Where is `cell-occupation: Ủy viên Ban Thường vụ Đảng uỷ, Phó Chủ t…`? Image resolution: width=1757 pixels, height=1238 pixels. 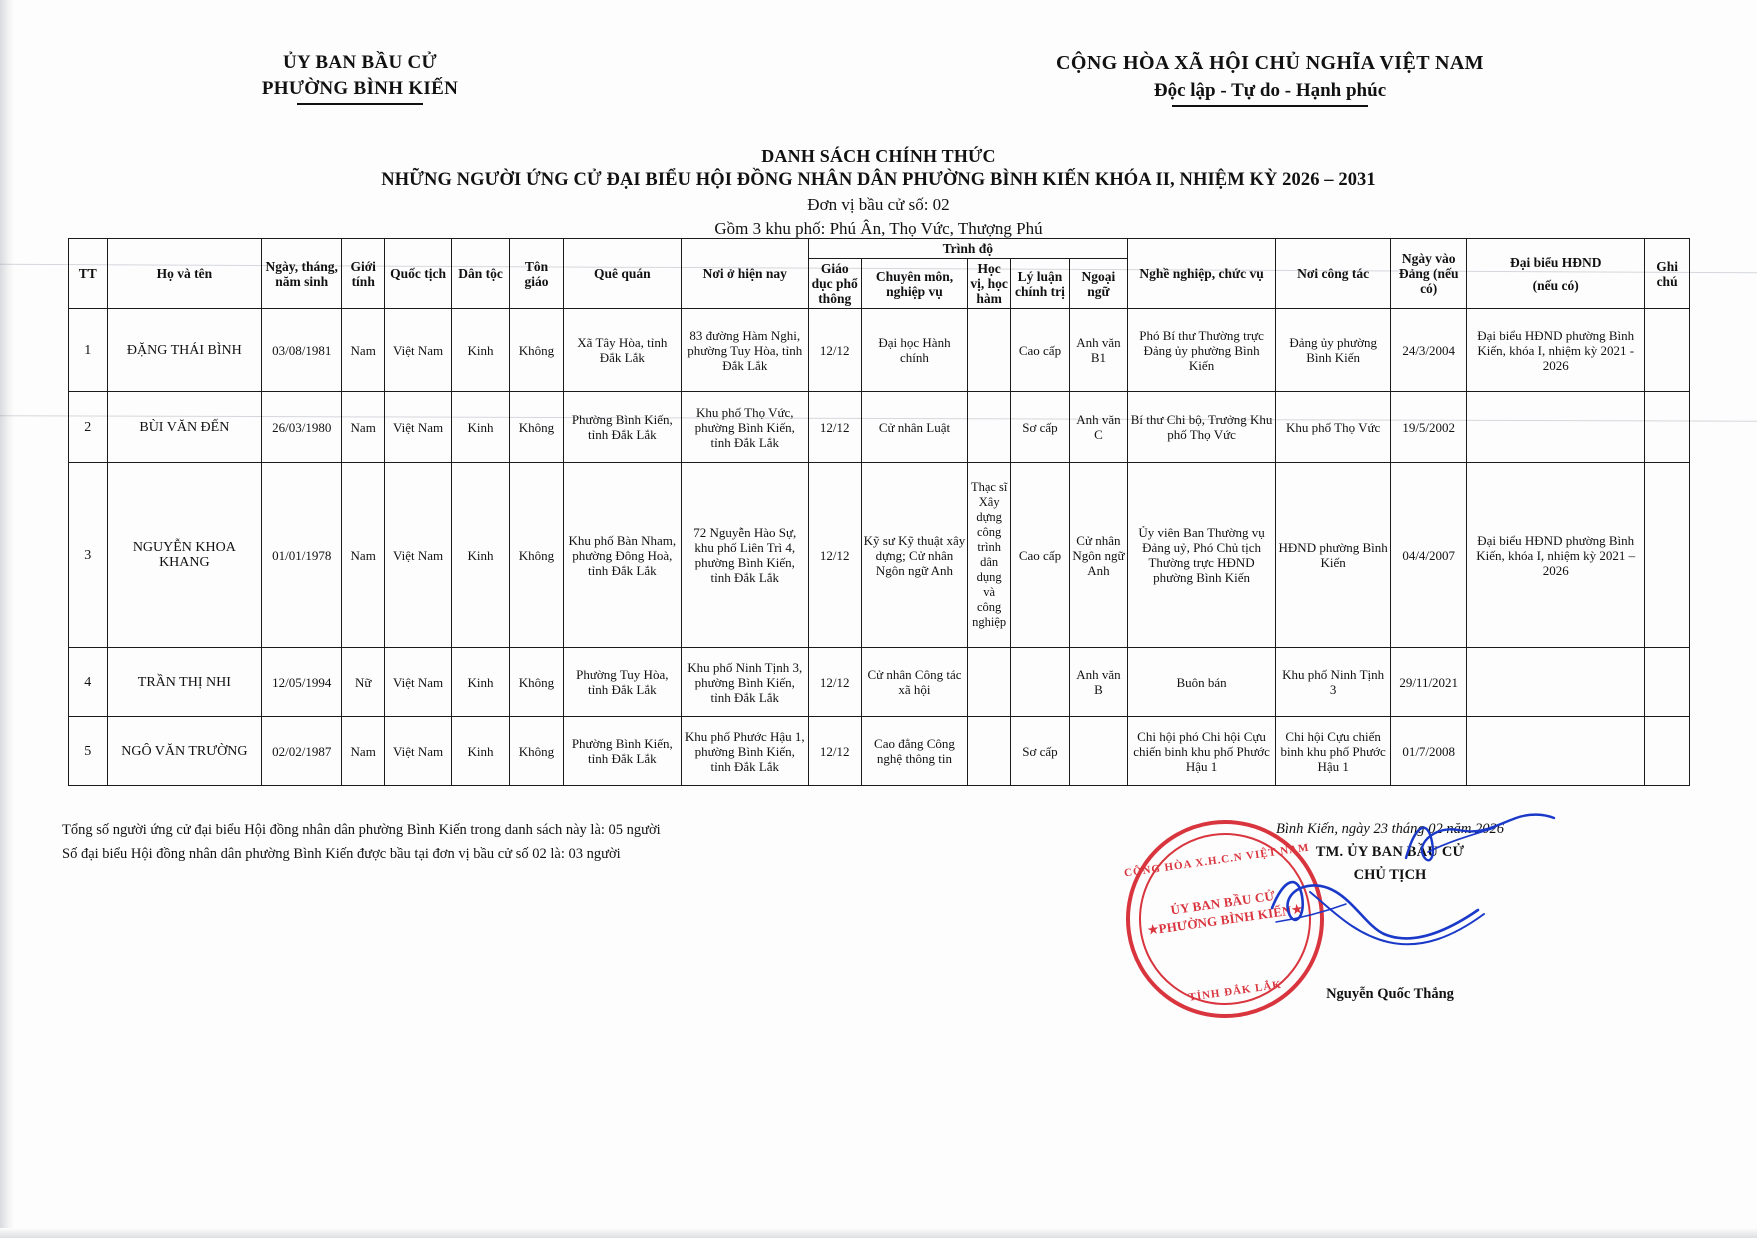
cell-occupation: Ủy viên Ban Thường vụ Đảng uỷ, Phó Chủ t… is located at coordinates (1201, 555).